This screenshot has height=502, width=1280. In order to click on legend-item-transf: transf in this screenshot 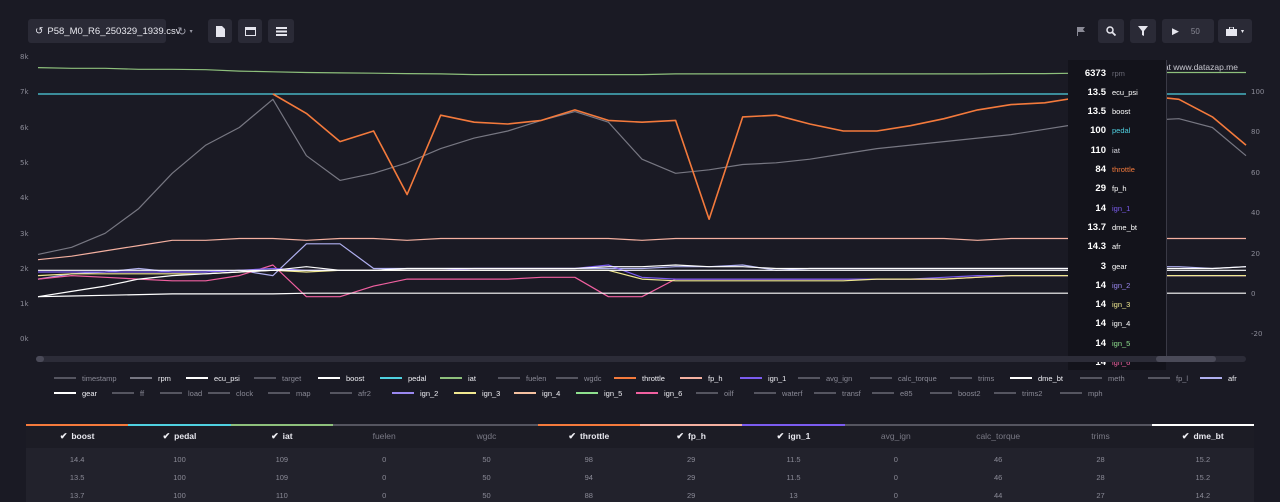, I will do `click(837, 393)`.